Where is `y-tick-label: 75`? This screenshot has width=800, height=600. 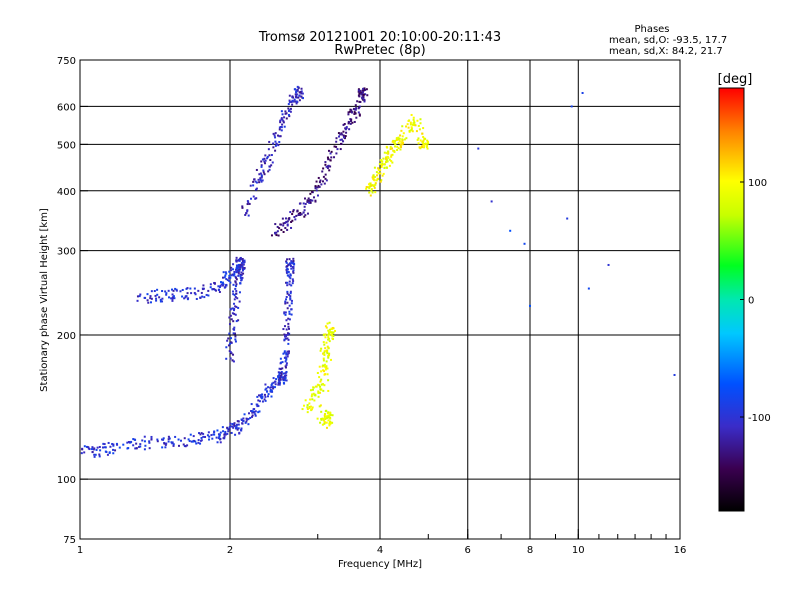
y-tick-label: 75 is located at coordinates (69, 540).